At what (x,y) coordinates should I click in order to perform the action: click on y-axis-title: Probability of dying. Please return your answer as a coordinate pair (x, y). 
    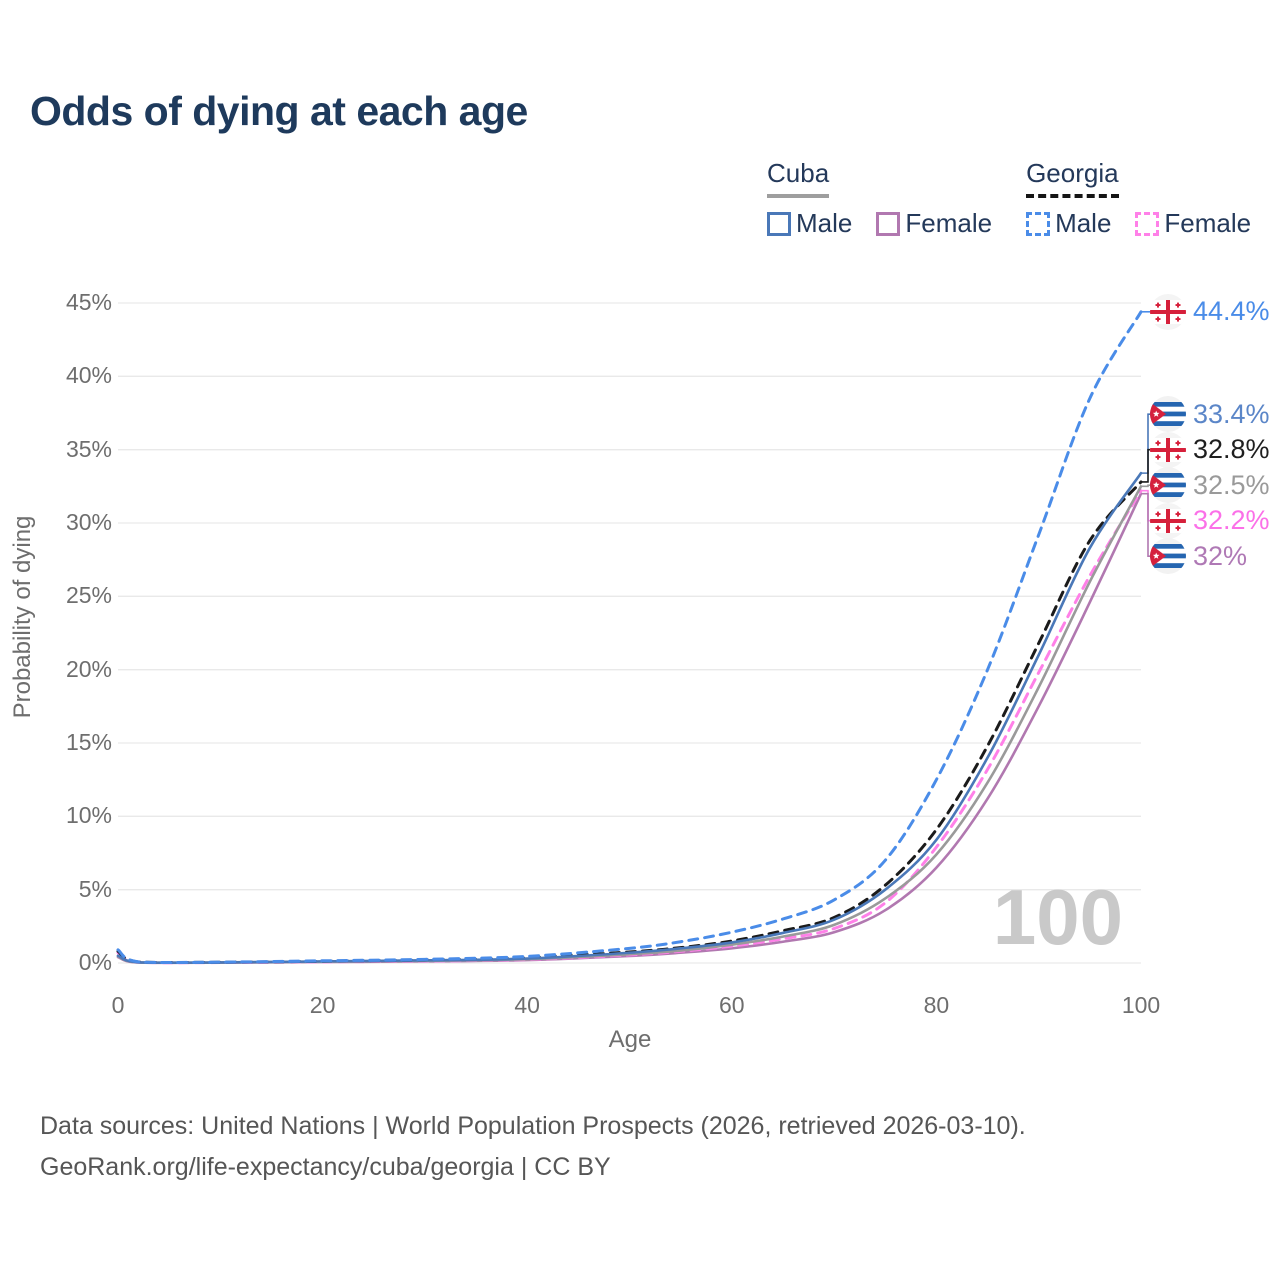
    Looking at the image, I should click on (22, 617).